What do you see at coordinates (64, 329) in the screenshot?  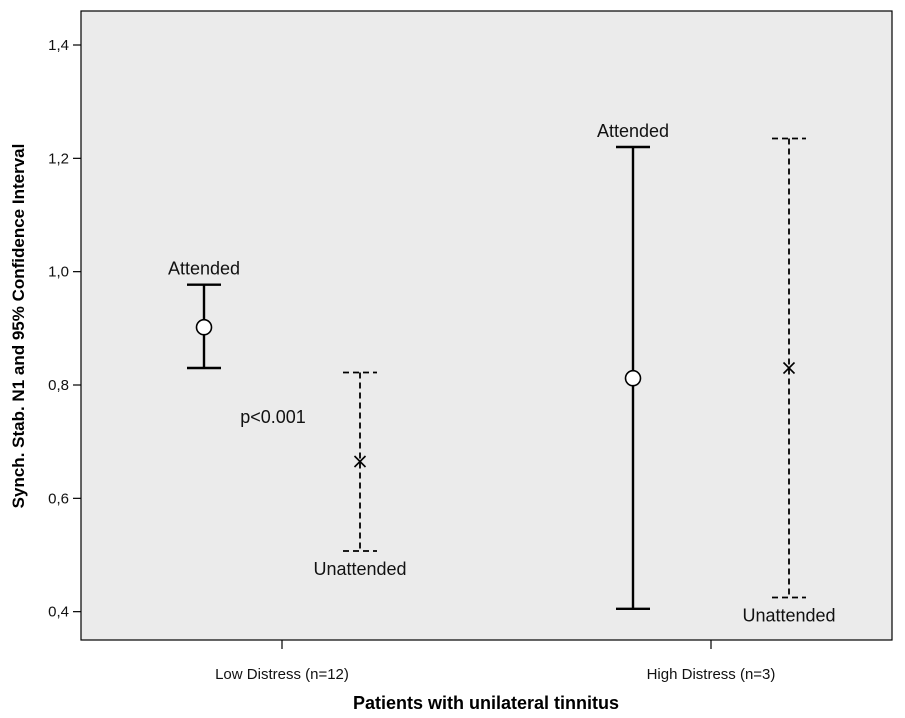 I see `y-axis: 0,4 0,6 0,8 1,0 1,2 1,4` at bounding box center [64, 329].